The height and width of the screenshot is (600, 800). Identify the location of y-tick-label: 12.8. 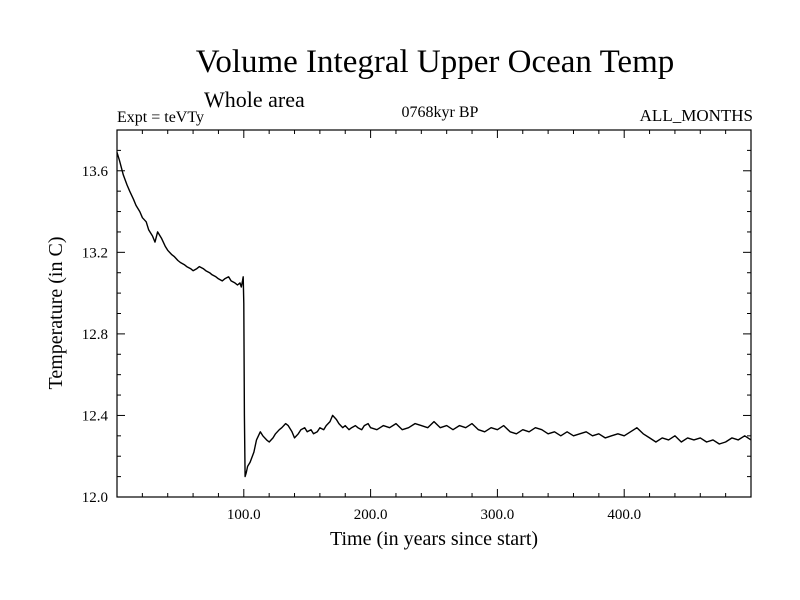
(95, 335).